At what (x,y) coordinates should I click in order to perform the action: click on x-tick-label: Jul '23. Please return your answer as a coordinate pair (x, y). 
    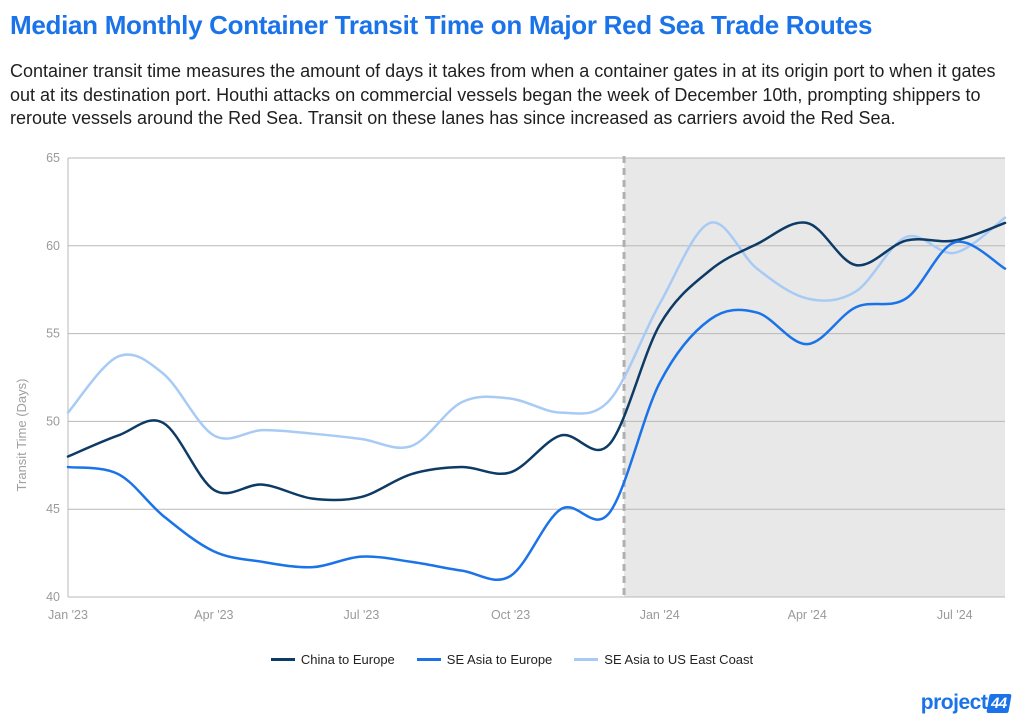
    Looking at the image, I should click on (362, 615).